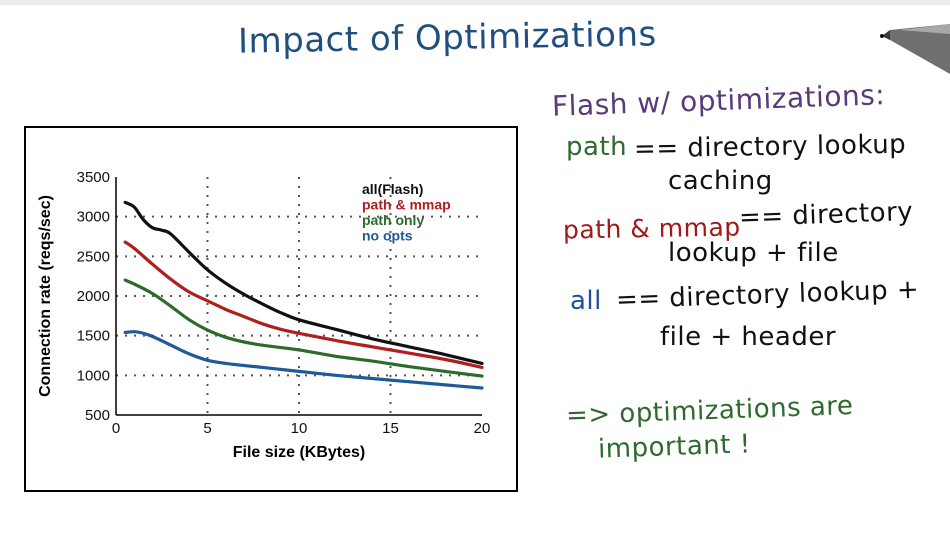  I want to click on legend-entry: path only, so click(393, 220).